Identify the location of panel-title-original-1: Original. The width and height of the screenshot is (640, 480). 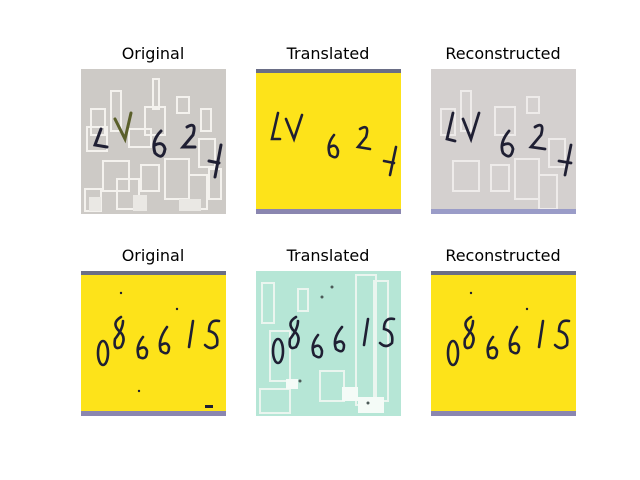
(153, 53).